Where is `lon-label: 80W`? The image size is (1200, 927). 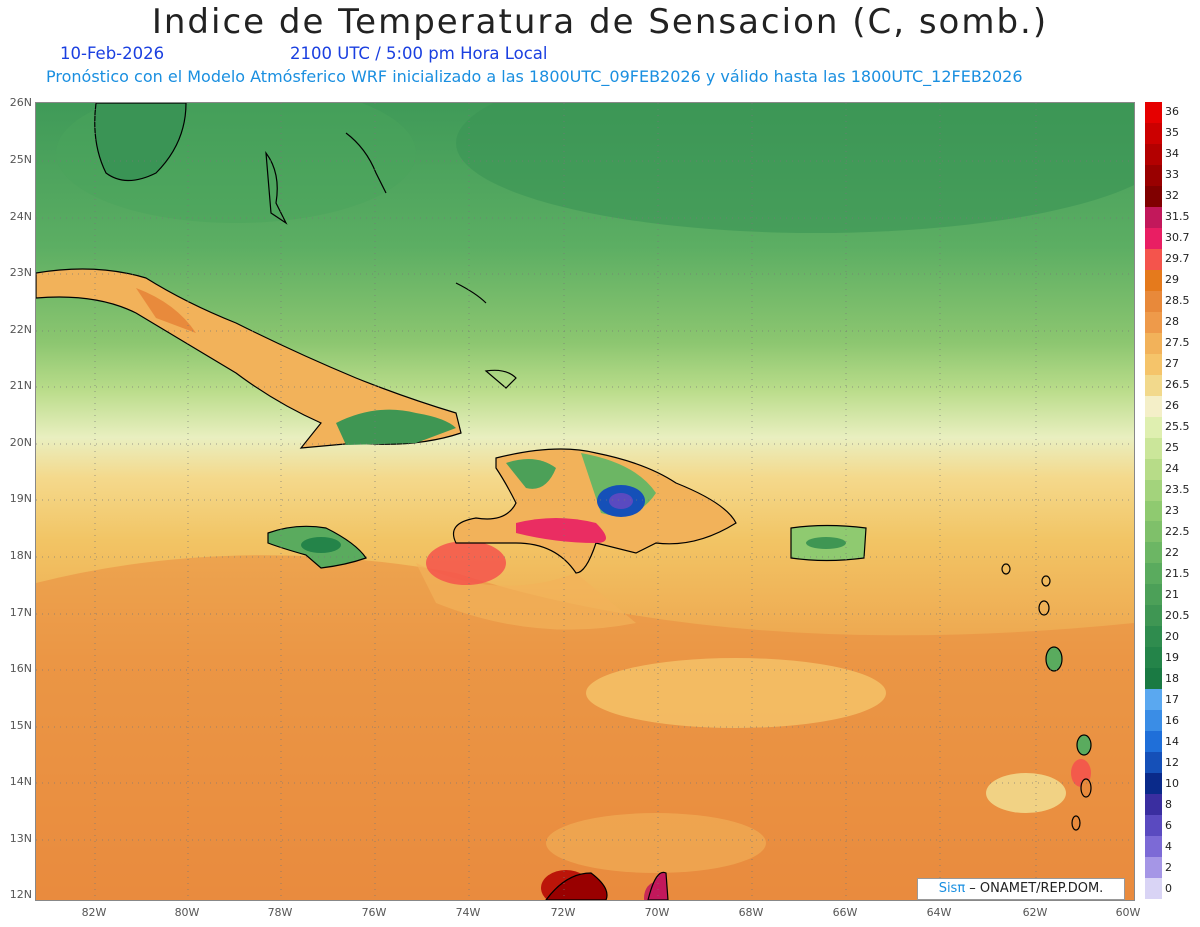
lon-label: 80W is located at coordinates (187, 912).